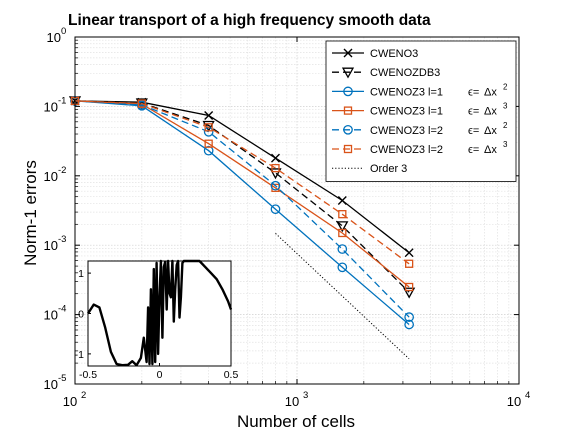  What do you see at coordinates (63, 31) in the screenshot?
I see `y-tick-label-exponent: 0` at bounding box center [63, 31].